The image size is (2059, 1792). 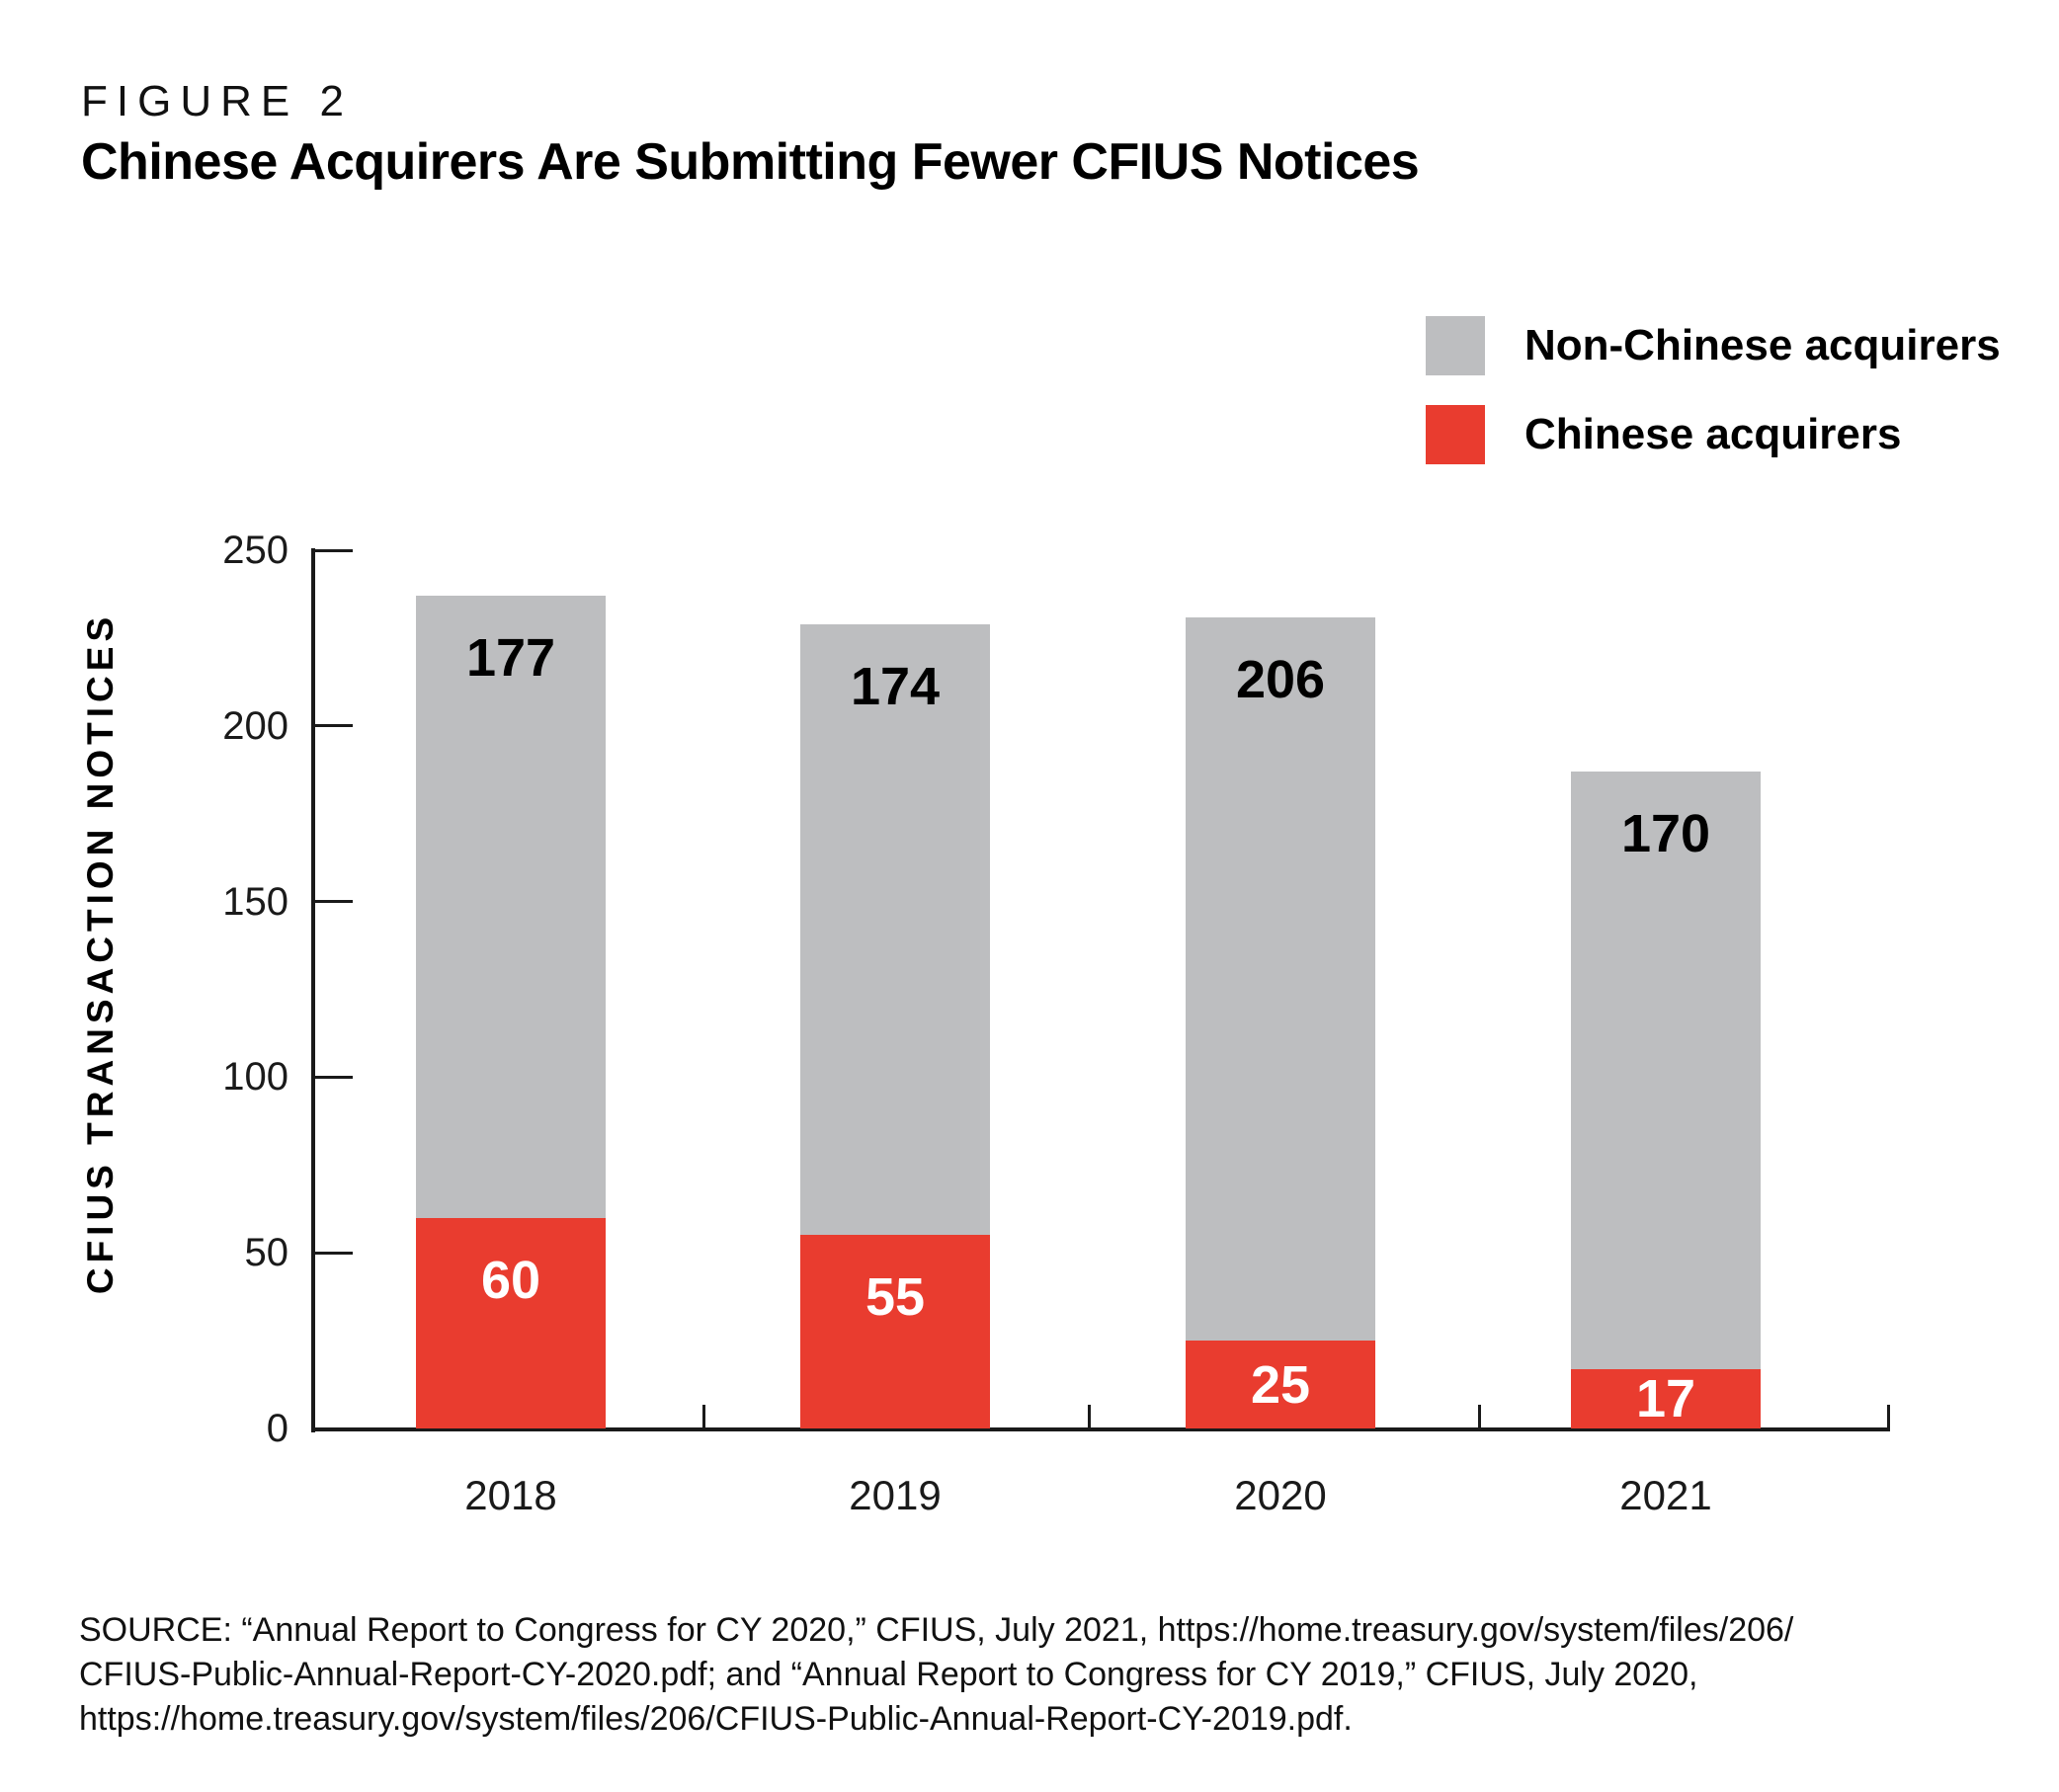 I want to click on value-label-non-chinese-2018: 177, so click(x=510, y=658).